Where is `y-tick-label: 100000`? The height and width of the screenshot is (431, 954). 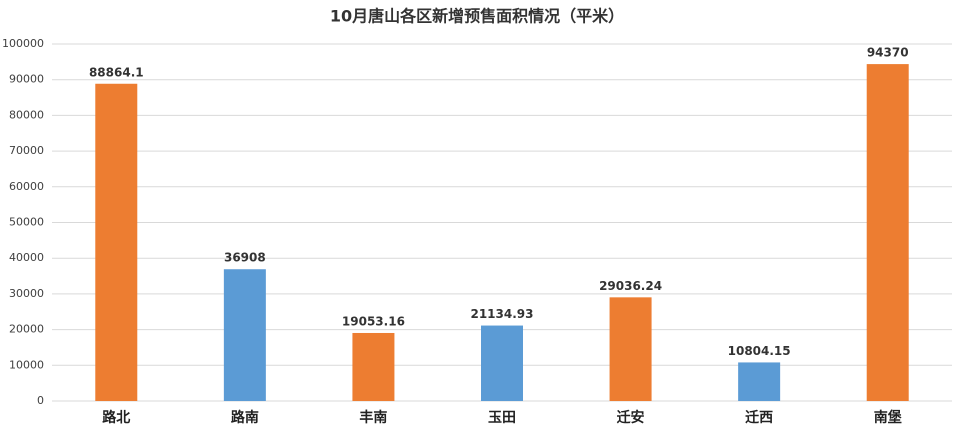 y-tick-label: 100000 is located at coordinates (23, 43).